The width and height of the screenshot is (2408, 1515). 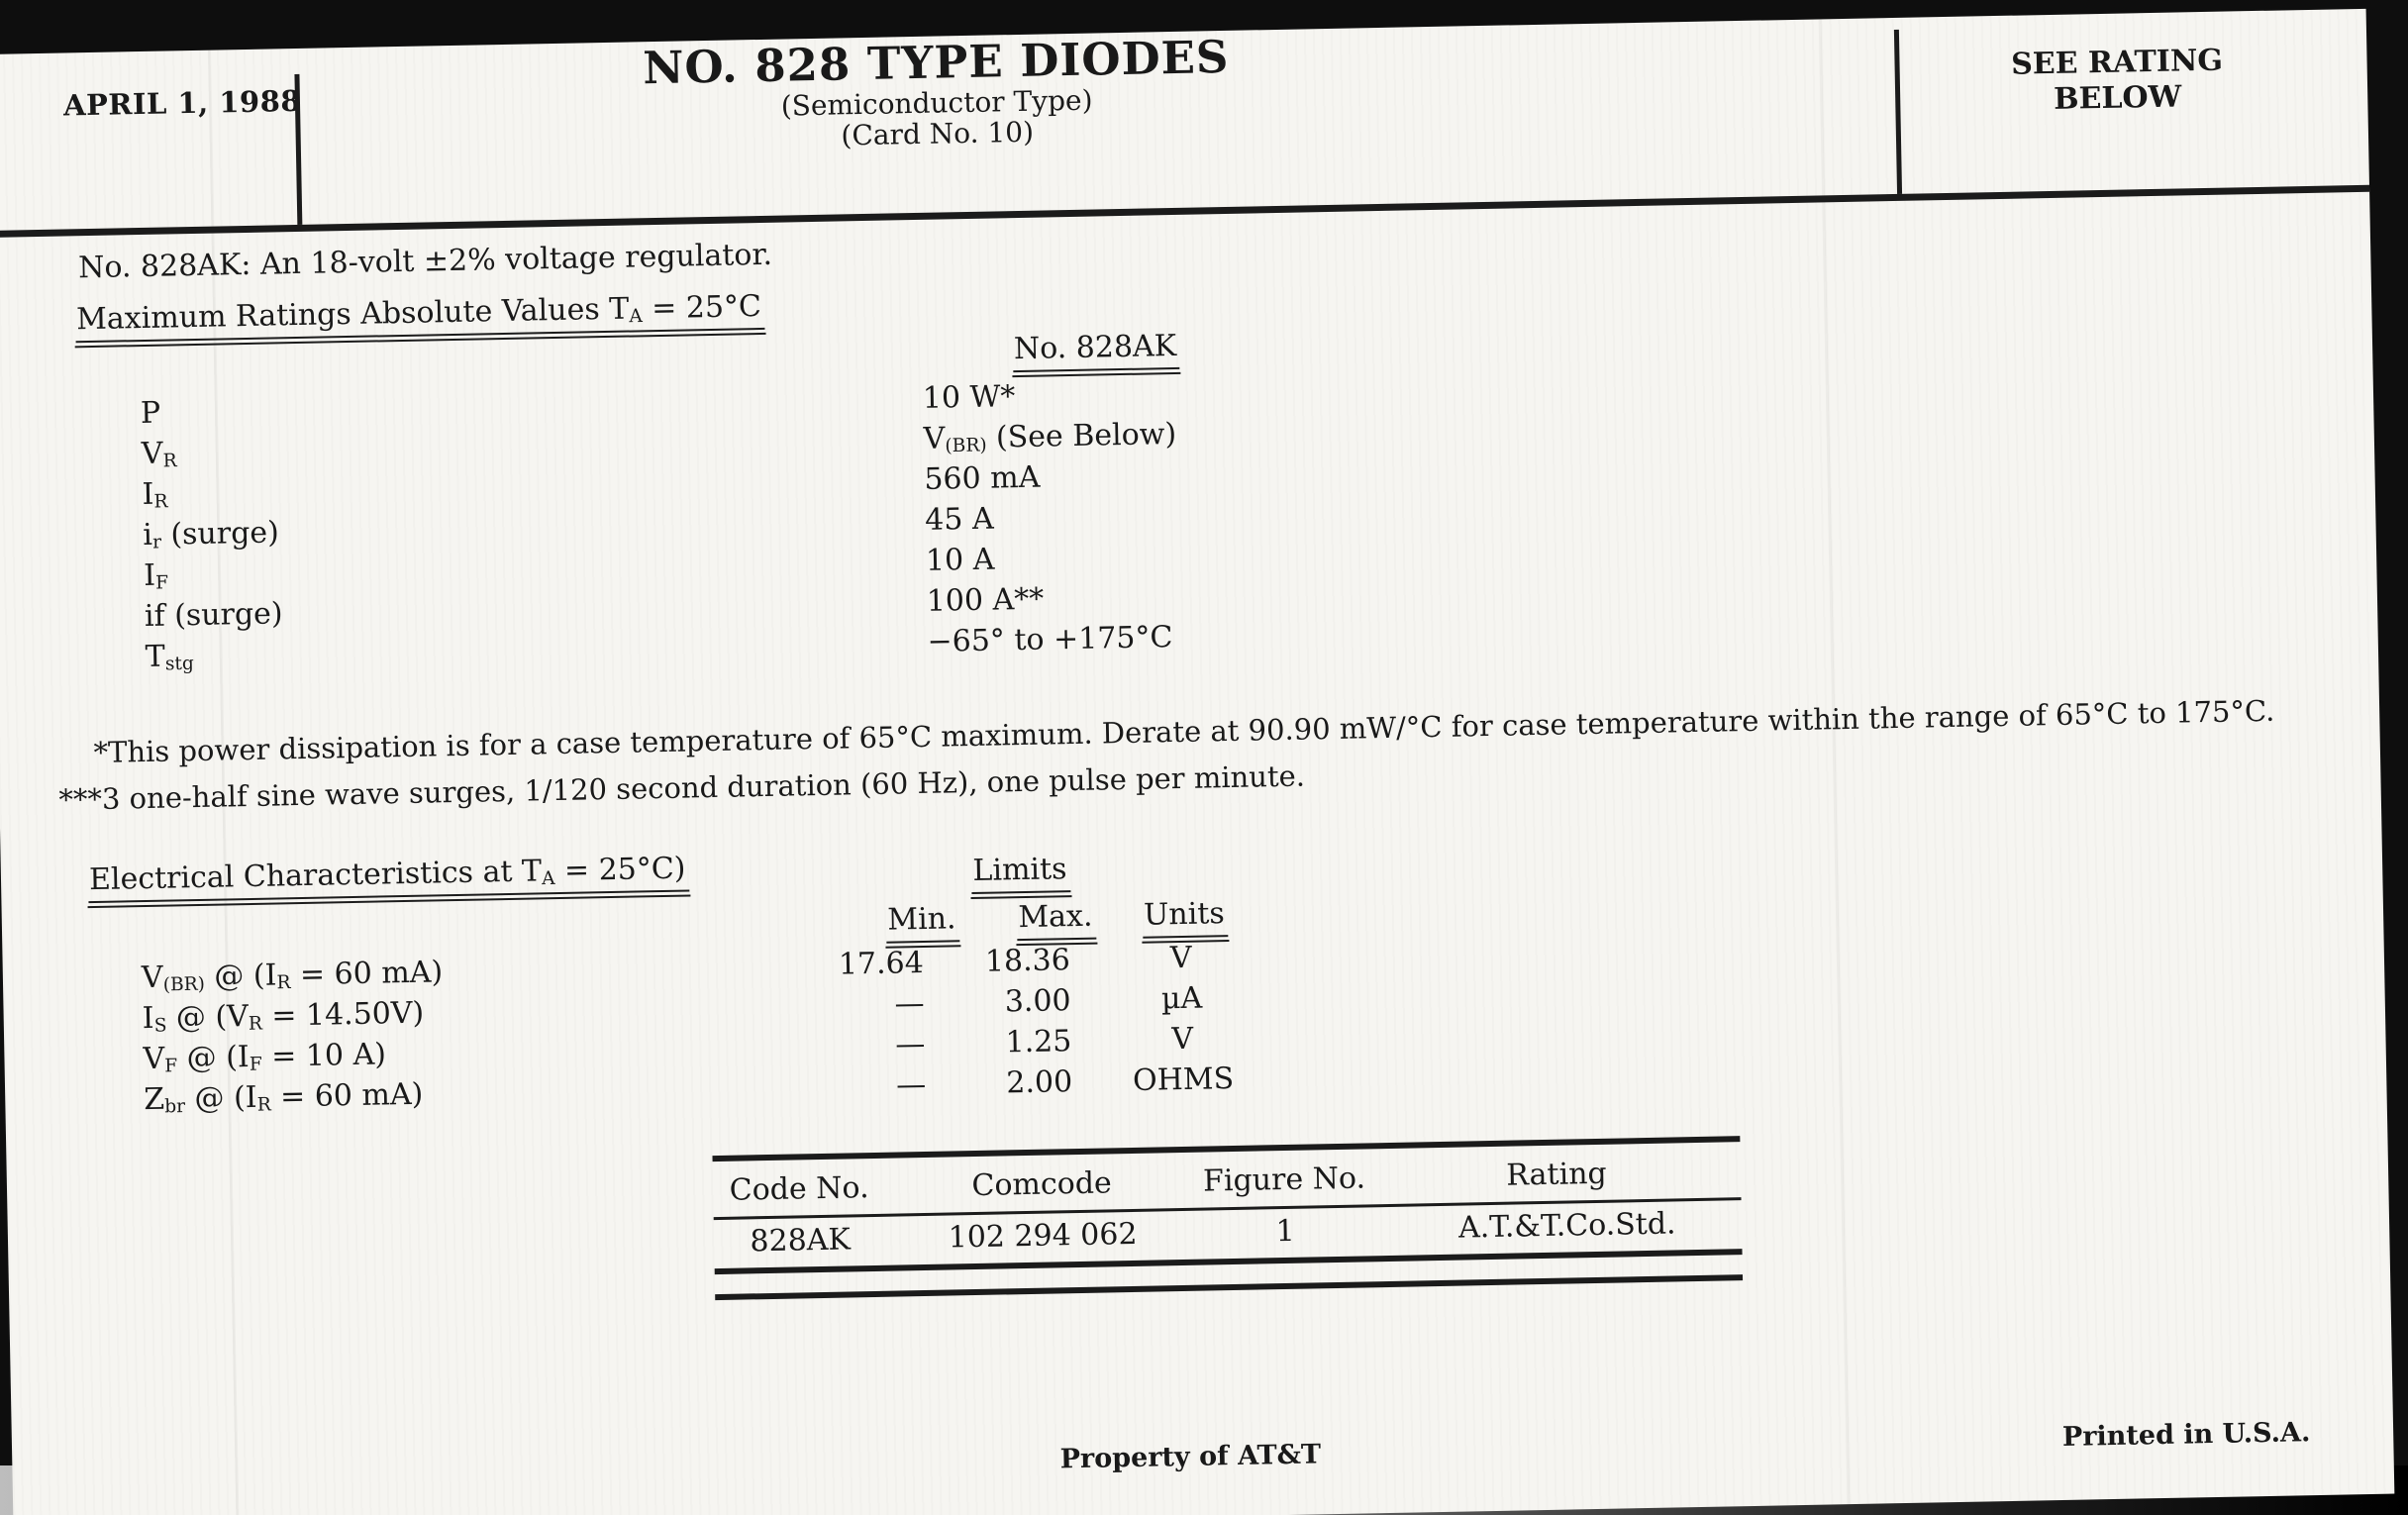 I want to click on ec-parameter: Zbr @ (IR = 60 mA), so click(x=283, y=1097).